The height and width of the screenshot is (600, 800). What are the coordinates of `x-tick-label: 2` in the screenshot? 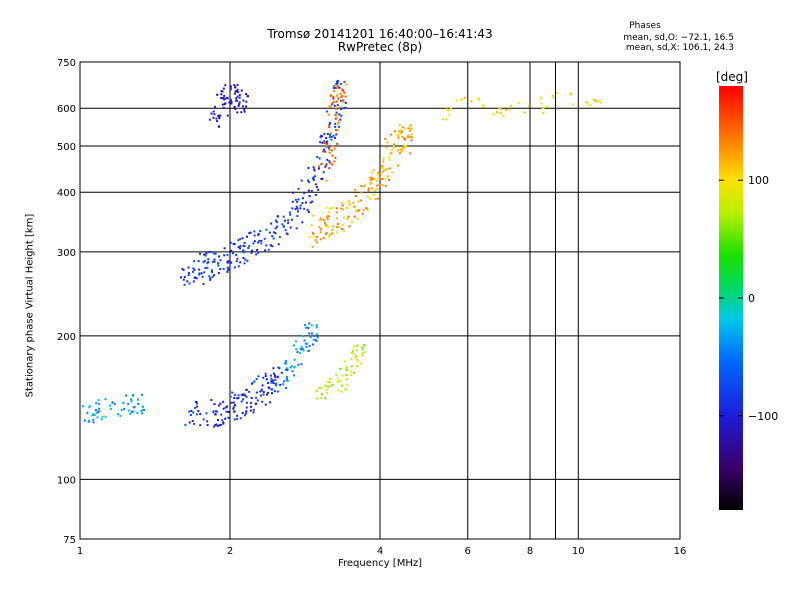 It's located at (230, 551).